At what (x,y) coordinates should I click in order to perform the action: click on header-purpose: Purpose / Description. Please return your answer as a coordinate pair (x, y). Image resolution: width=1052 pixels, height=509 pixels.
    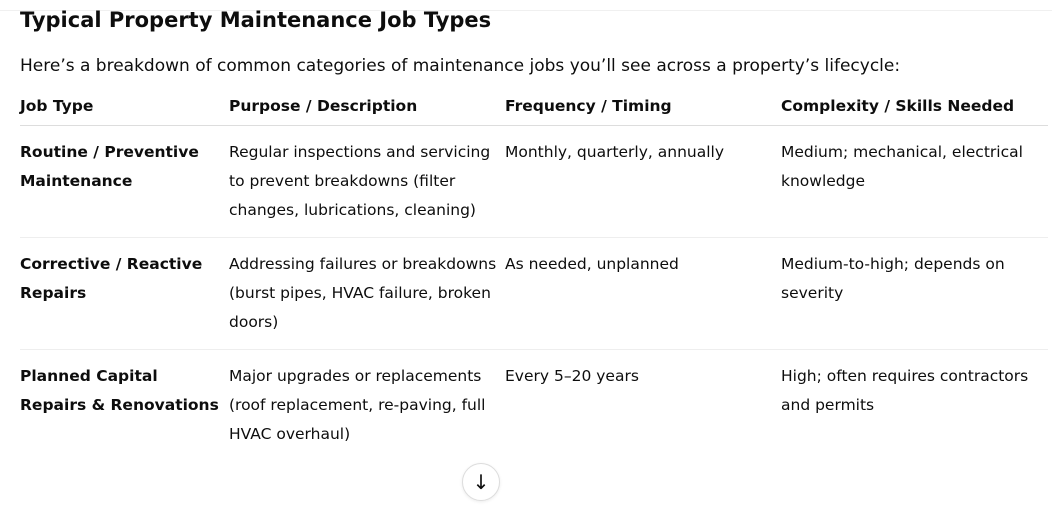
    Looking at the image, I should click on (367, 109).